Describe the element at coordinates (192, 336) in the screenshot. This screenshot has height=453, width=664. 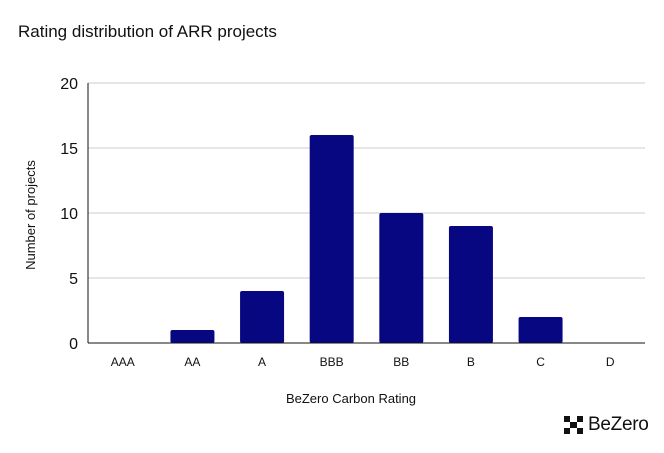
I see `bar-aa` at that location.